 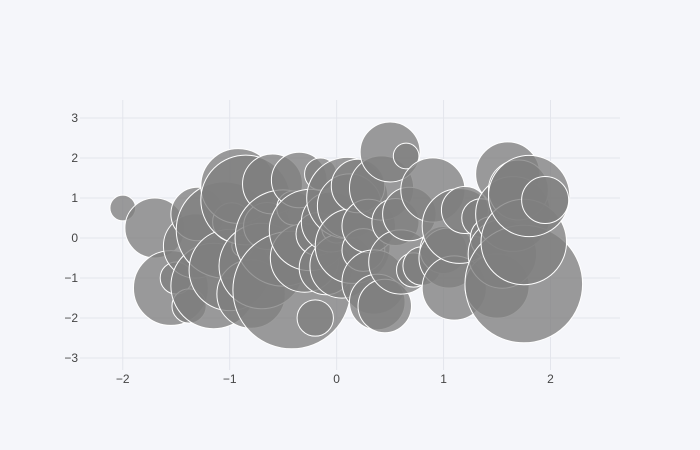 I want to click on x-tick-label: −1, so click(x=230, y=379).